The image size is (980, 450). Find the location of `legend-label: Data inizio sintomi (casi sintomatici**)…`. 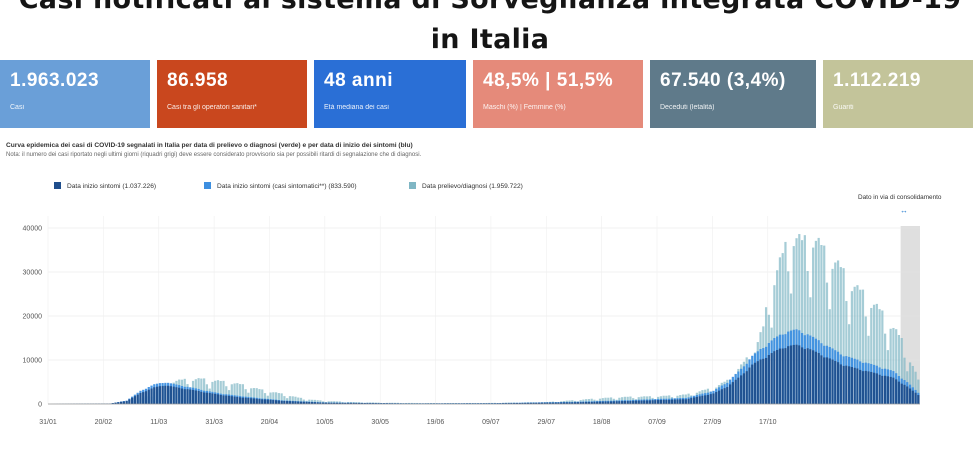

legend-label: Data inizio sintomi (casi sintomatici**)… is located at coordinates (287, 186).